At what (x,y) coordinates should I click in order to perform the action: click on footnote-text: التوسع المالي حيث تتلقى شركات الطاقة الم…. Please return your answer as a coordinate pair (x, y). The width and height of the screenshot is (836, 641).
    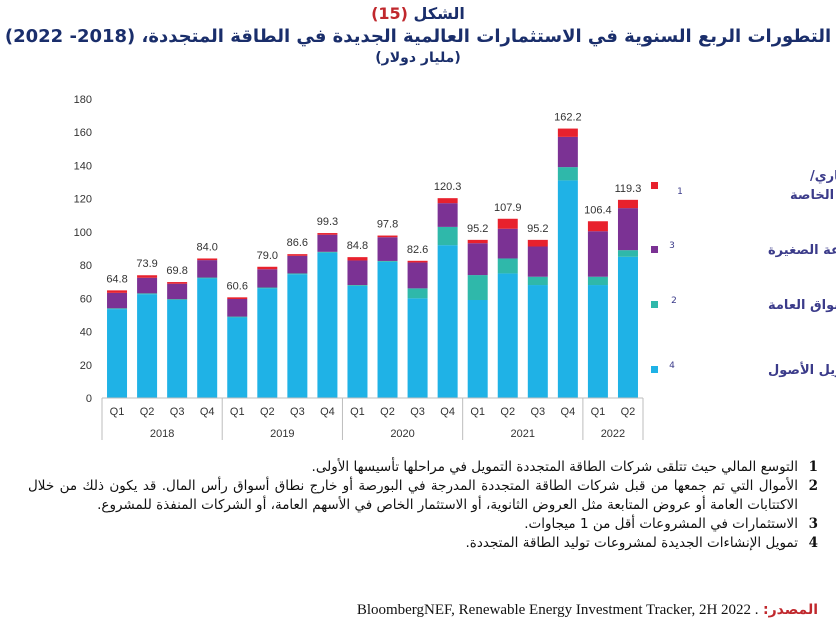
    Looking at the image, I should click on (554, 467).